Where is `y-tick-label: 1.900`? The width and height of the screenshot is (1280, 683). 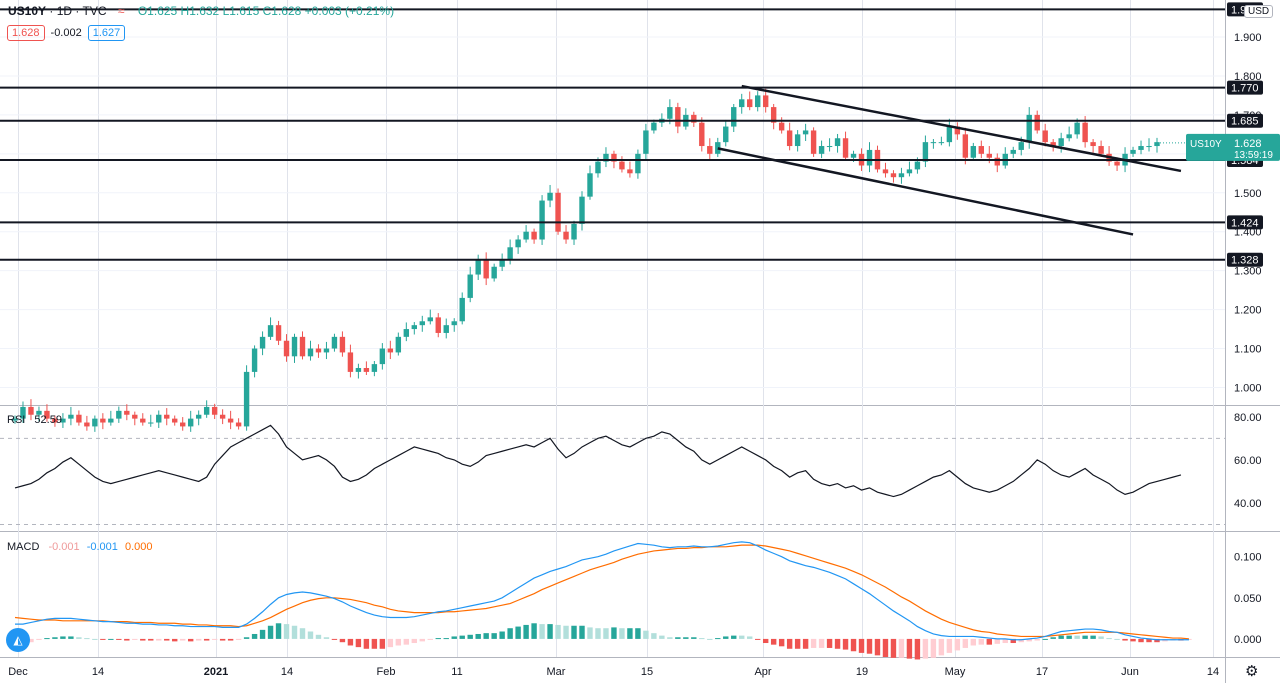 y-tick-label: 1.900 is located at coordinates (1248, 38).